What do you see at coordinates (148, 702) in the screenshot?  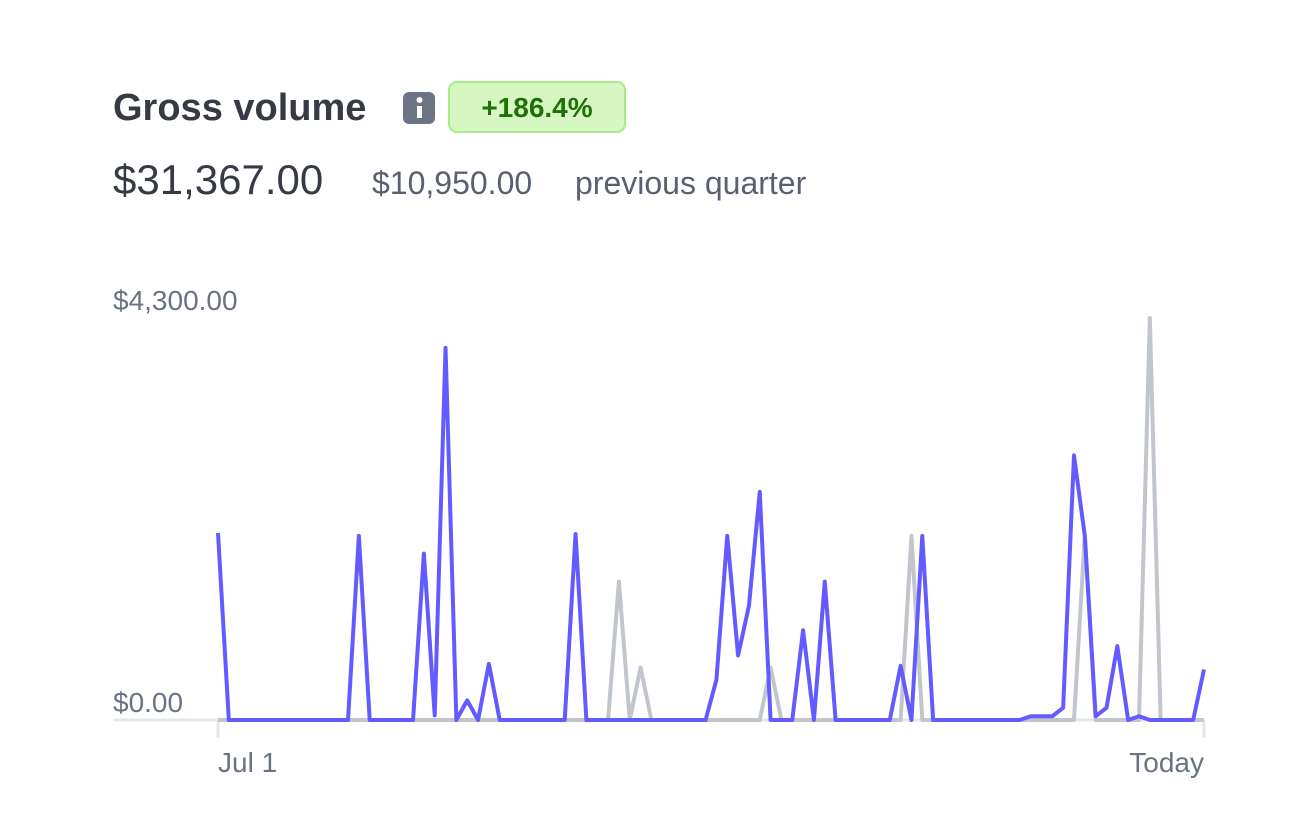 I see `y-tick-label: $0.00` at bounding box center [148, 702].